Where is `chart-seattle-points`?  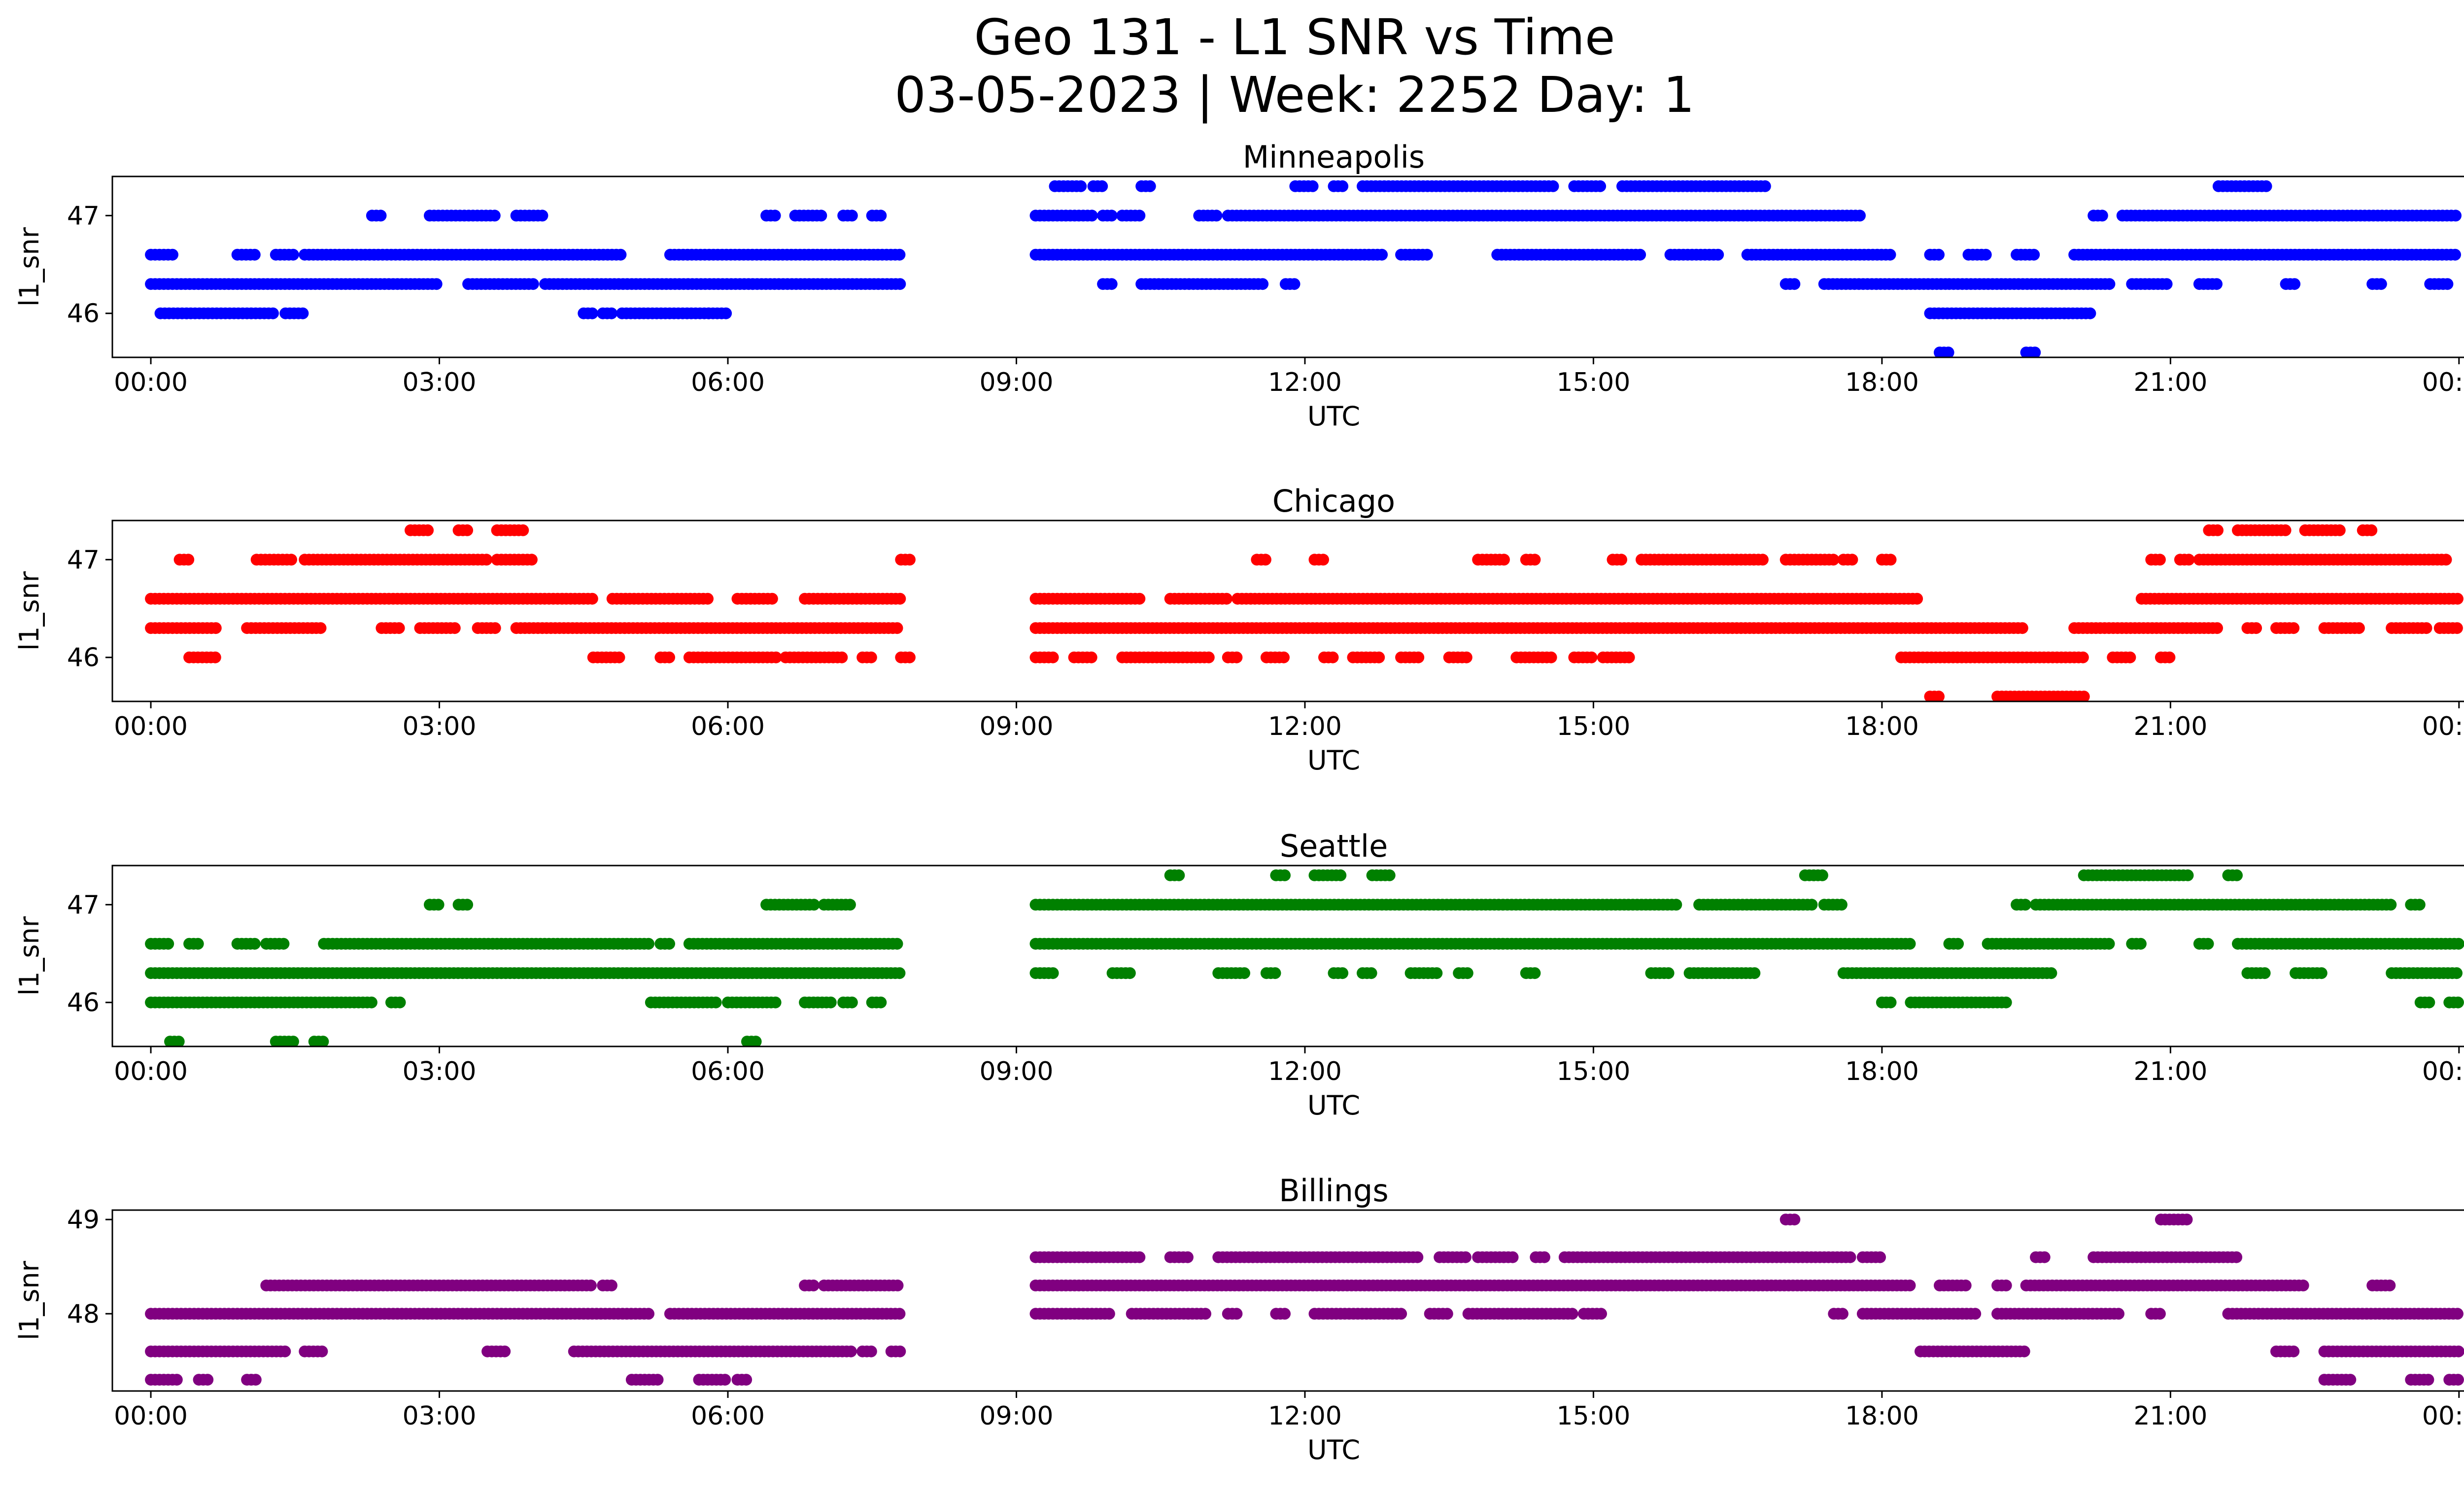
chart-seattle-points is located at coordinates (1304, 957).